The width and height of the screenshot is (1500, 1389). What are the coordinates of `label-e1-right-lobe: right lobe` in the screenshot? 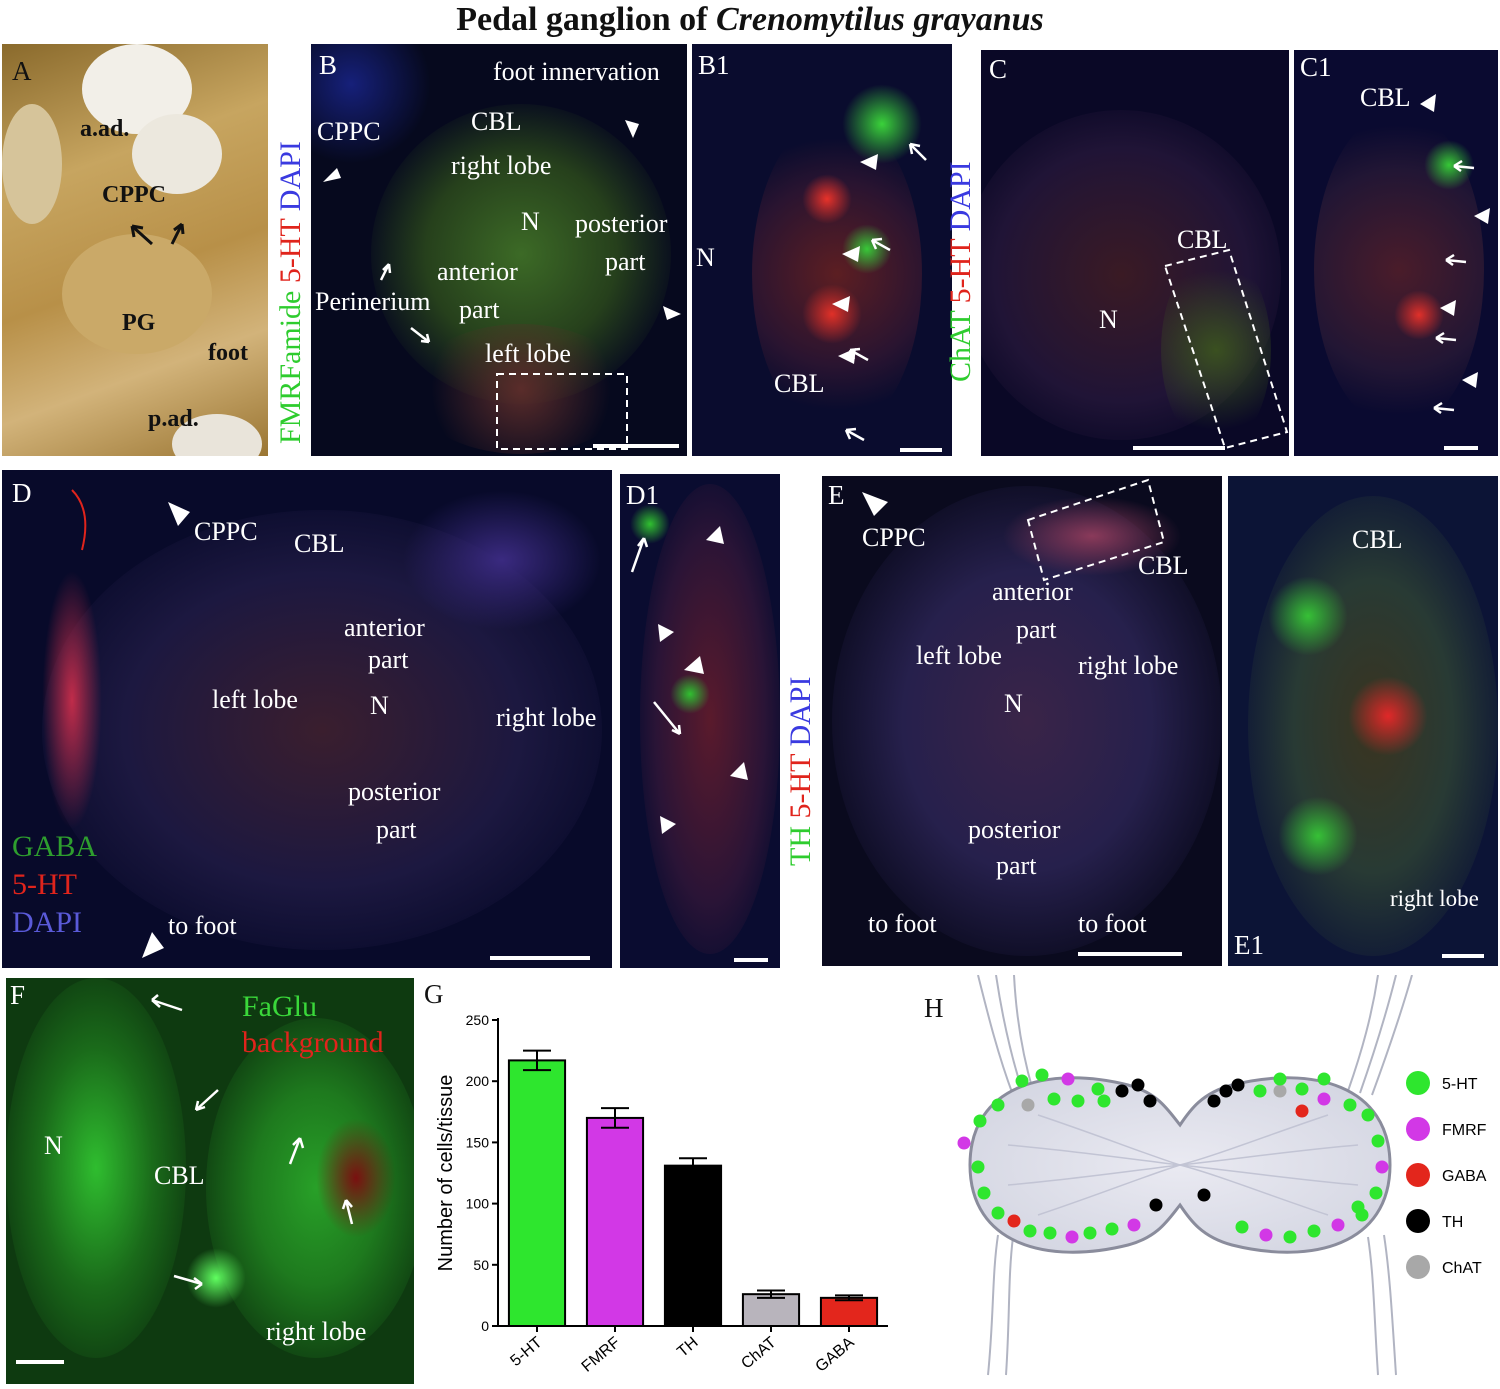 It's located at (1434, 898).